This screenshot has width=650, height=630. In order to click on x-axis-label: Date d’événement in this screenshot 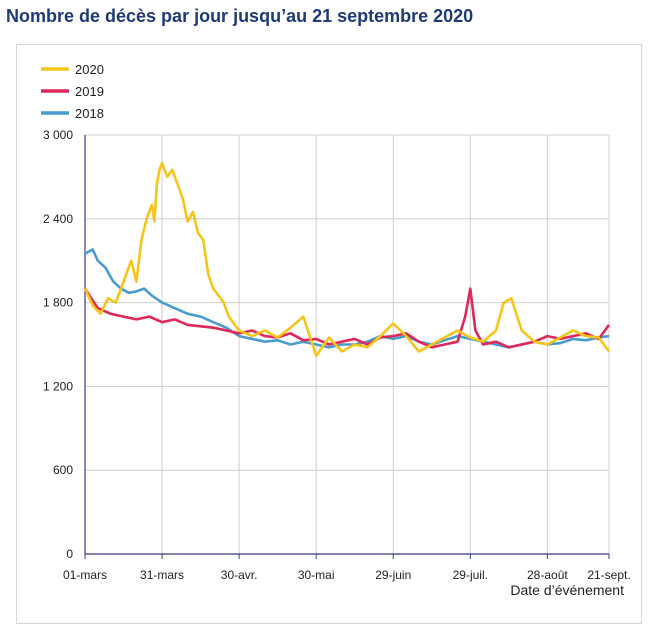, I will do `click(567, 590)`.